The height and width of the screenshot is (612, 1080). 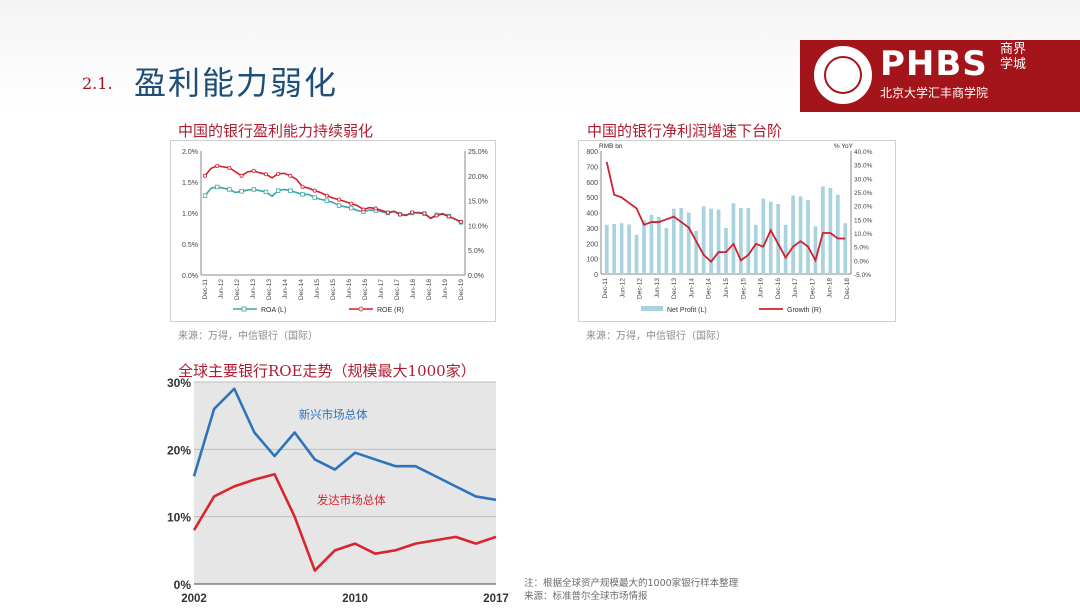 I want to click on y-right-tick-label: 25.0%, so click(x=478, y=152).